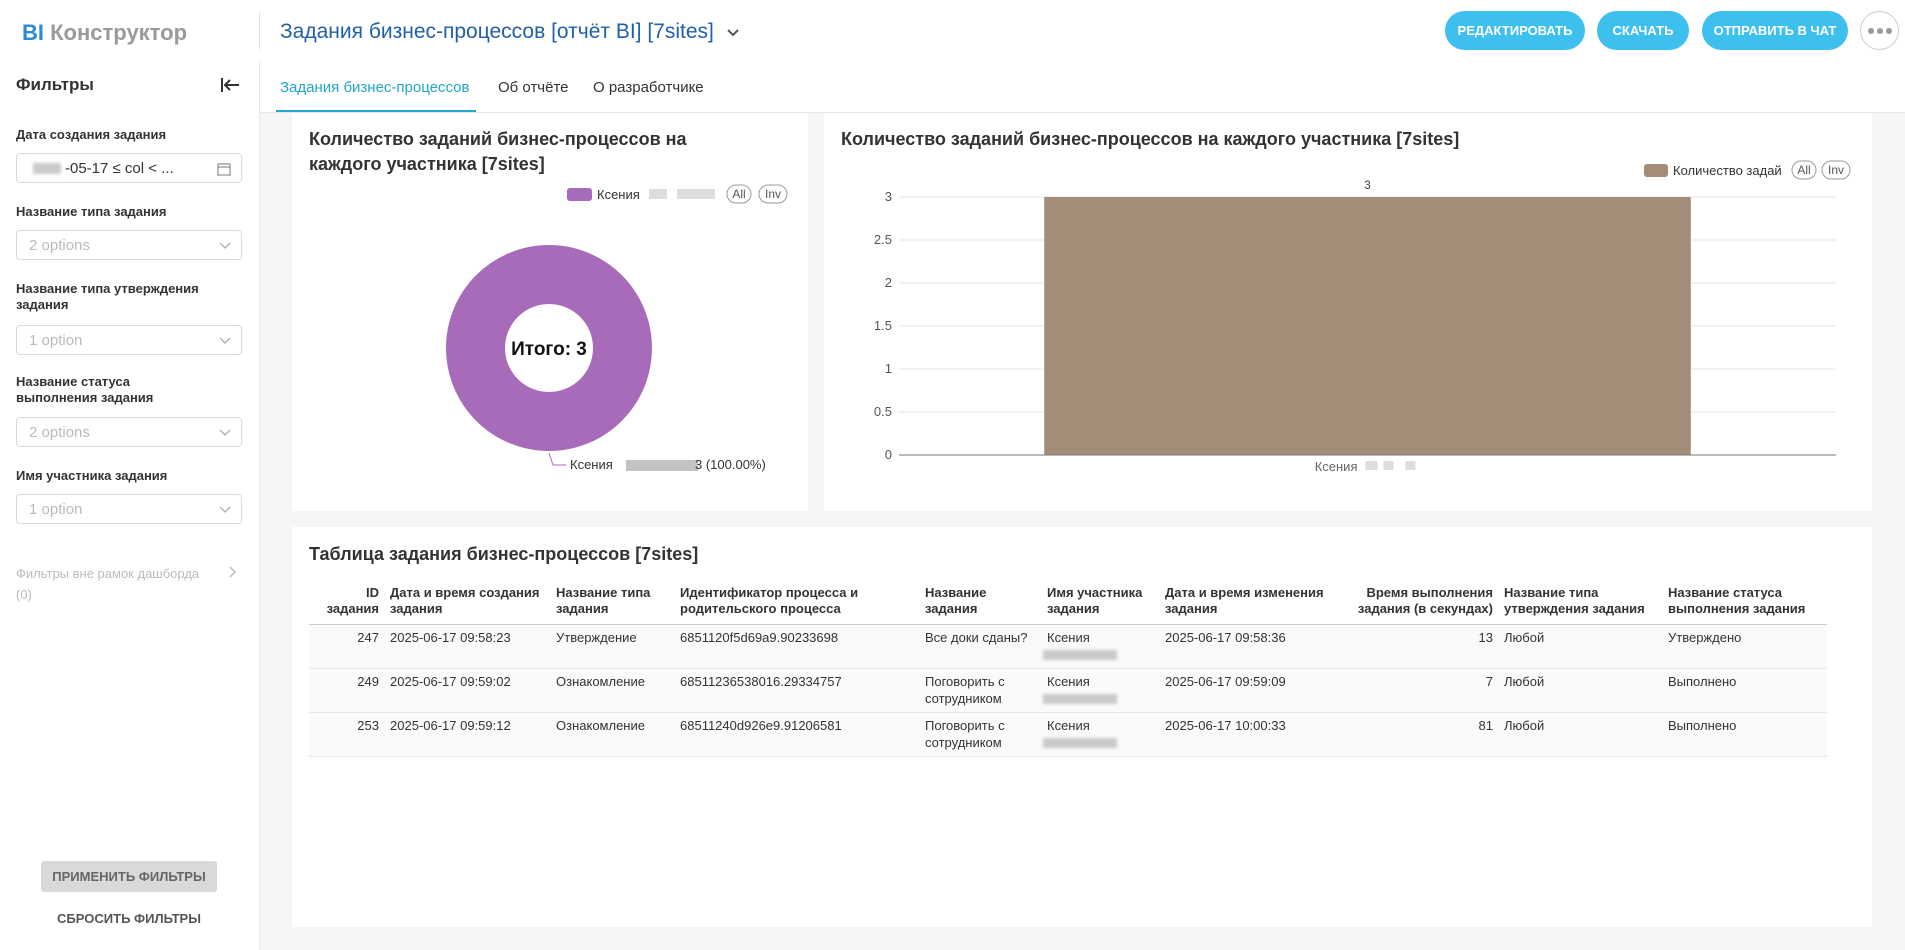  I want to click on table-cell: 2025-06-17 09:58:23, so click(450, 637).